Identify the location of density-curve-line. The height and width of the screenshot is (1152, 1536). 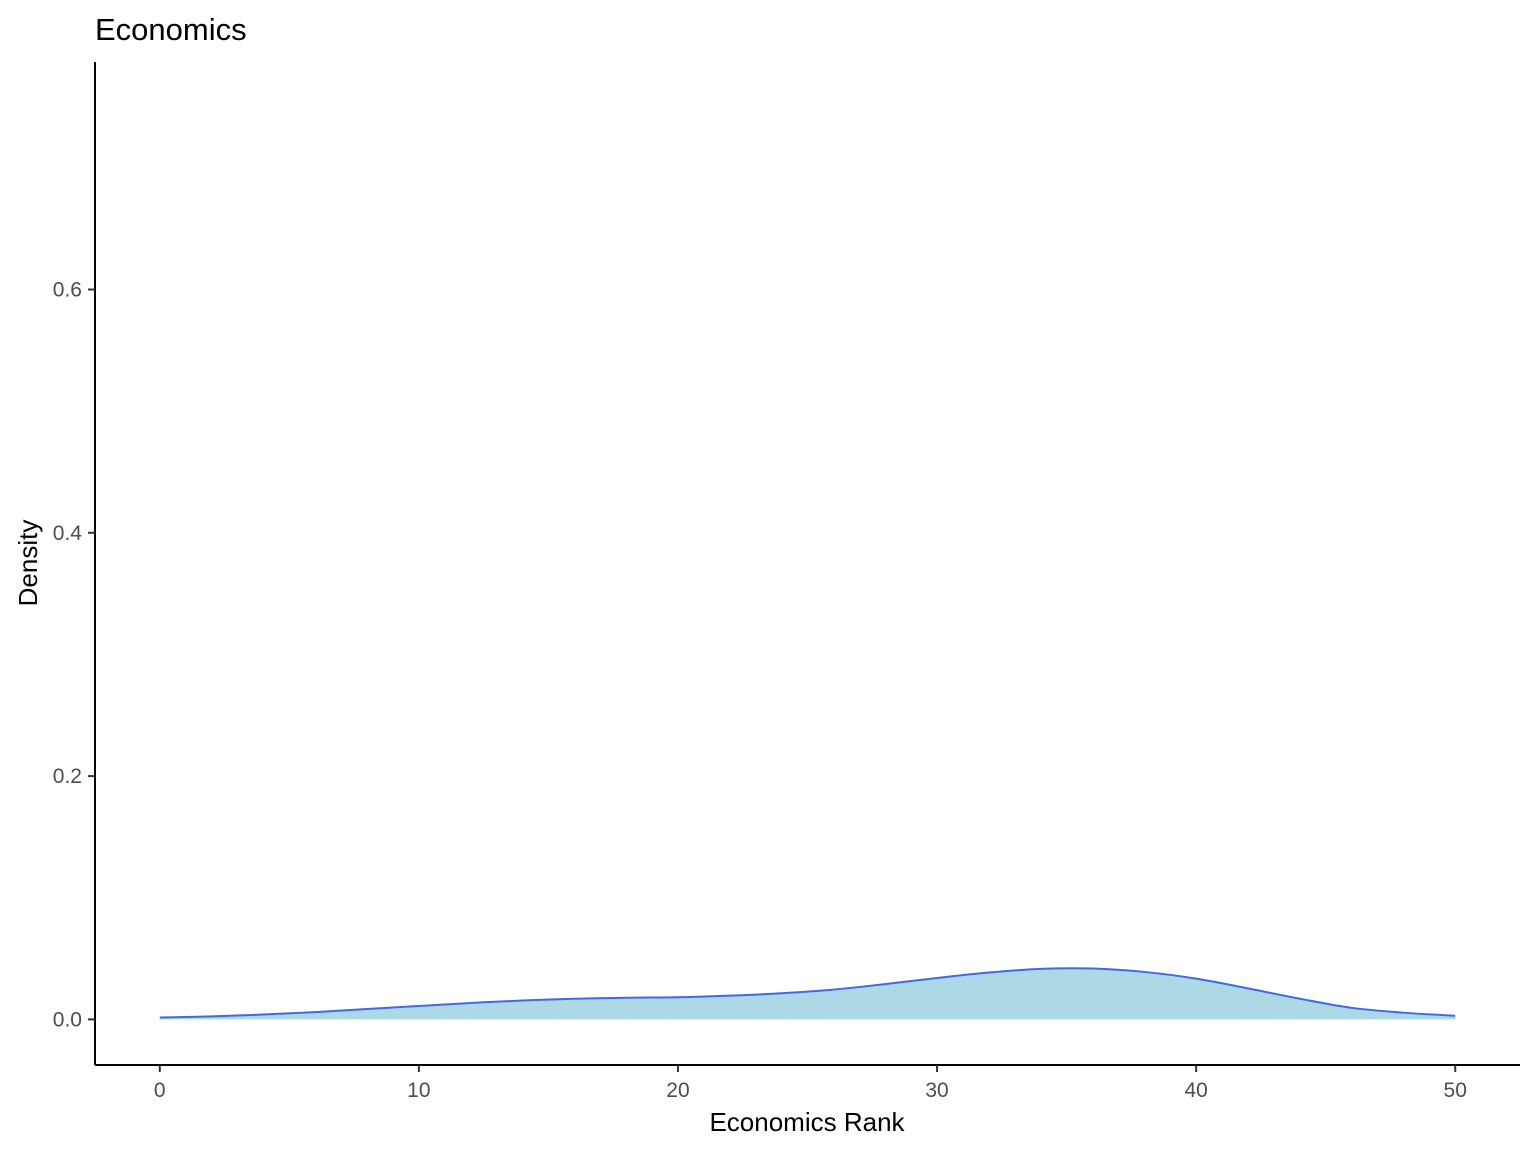
(807, 993).